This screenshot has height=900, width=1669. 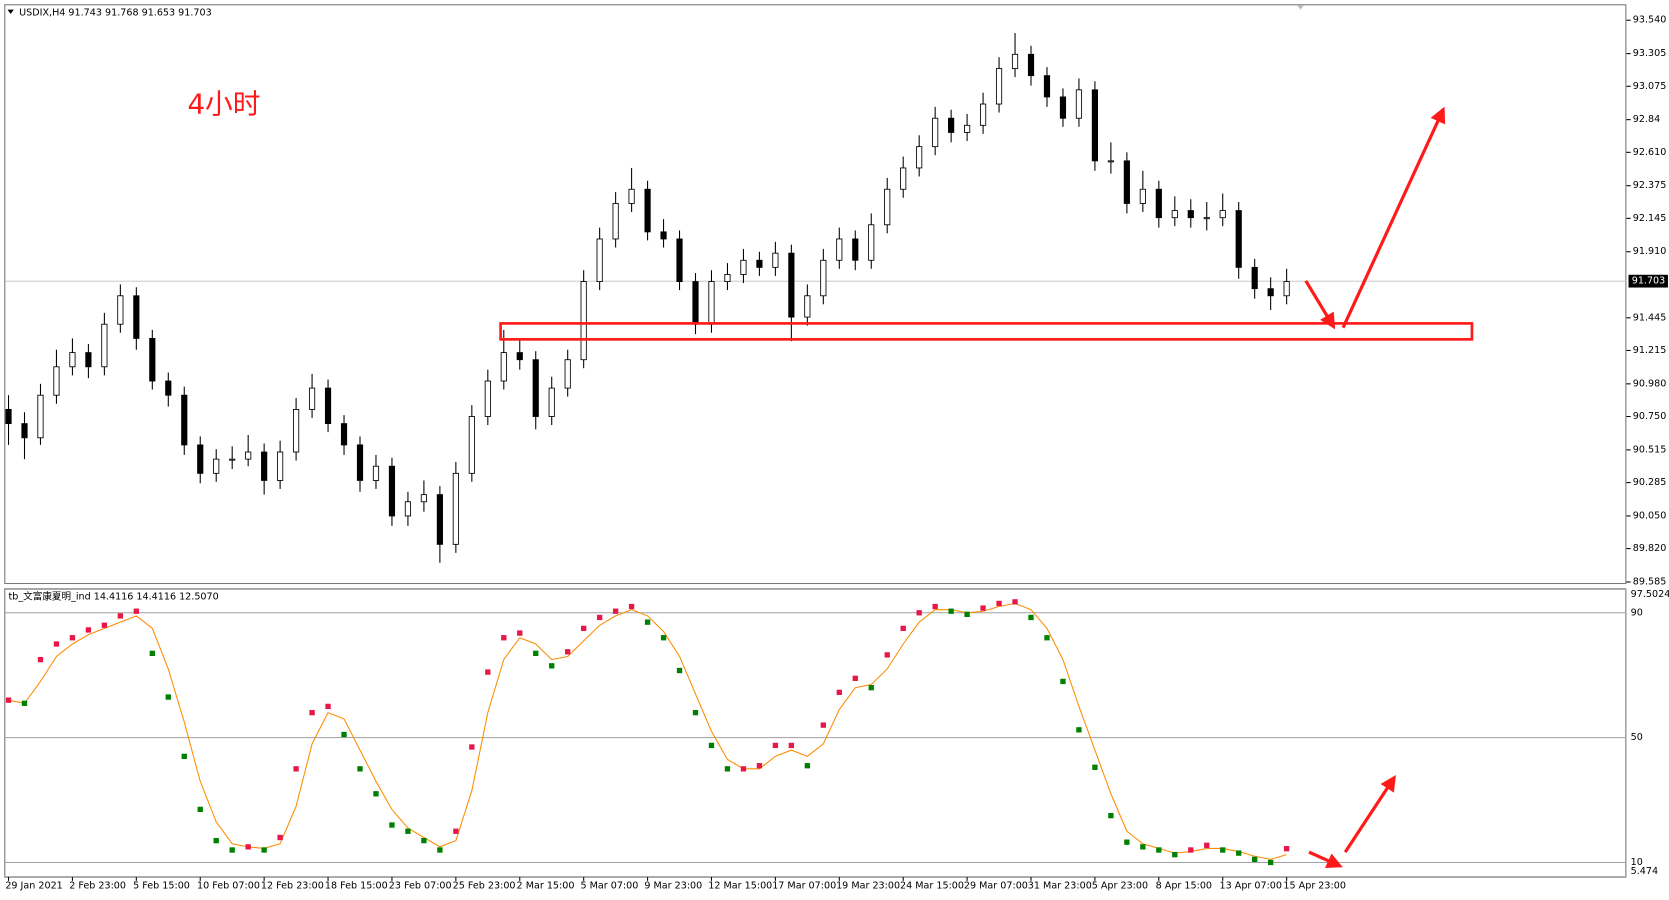 I want to click on y-tick-label: 97.5024, so click(x=1650, y=594).